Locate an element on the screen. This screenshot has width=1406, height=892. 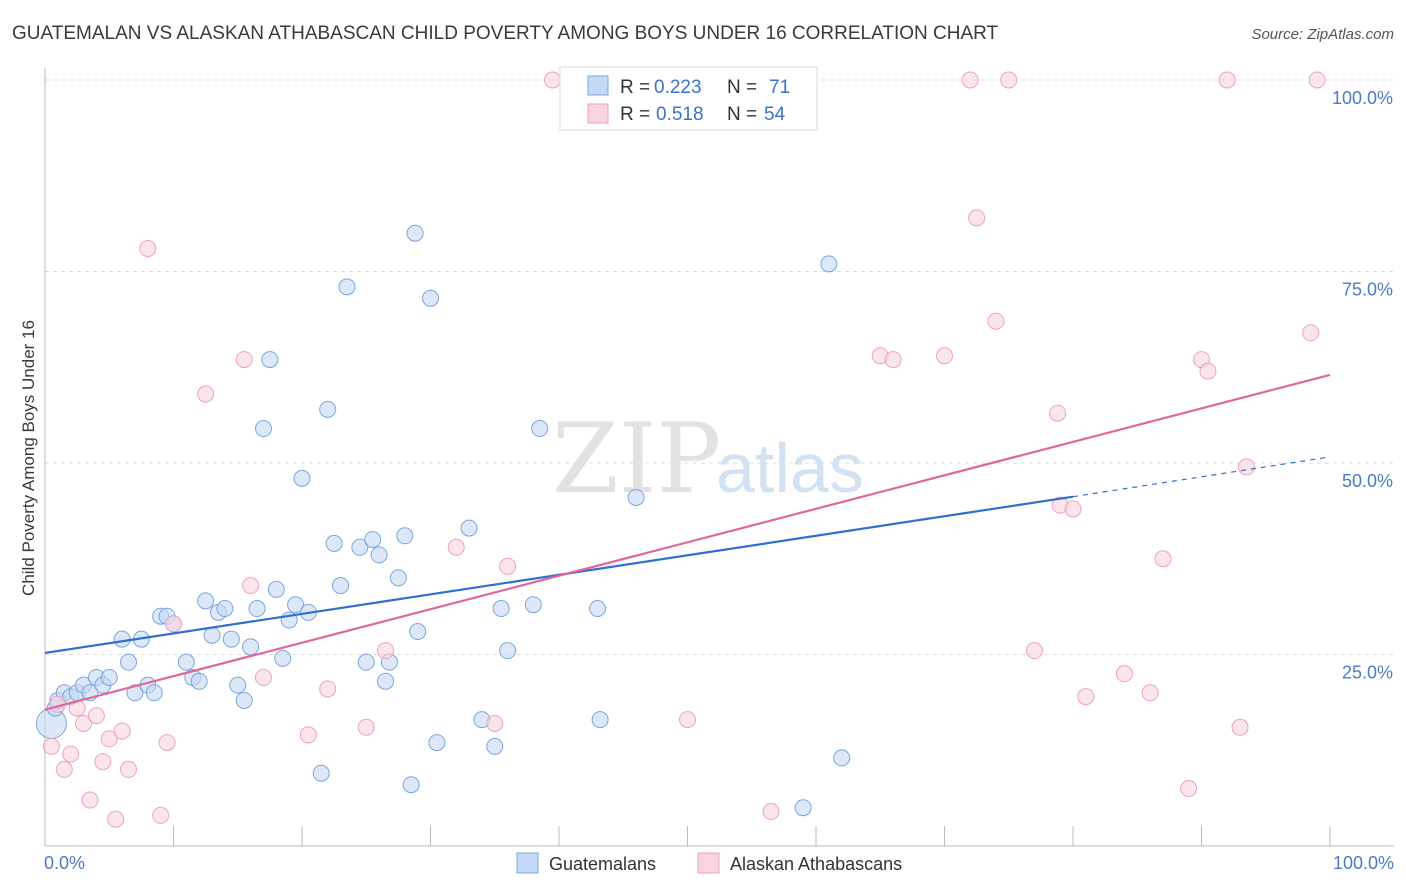
series-legend: Guatemalans Alaskan Athabascans is located at coordinates (709, 863).